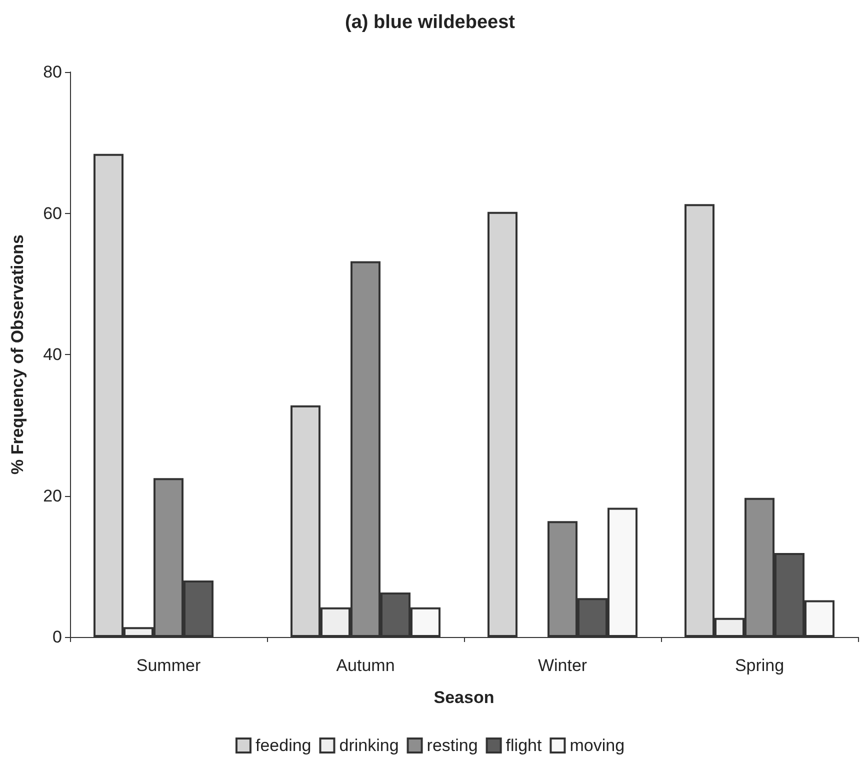 The height and width of the screenshot is (767, 860). Describe the element at coordinates (365, 665) in the screenshot. I see `x-tick-label: Autumn` at that location.